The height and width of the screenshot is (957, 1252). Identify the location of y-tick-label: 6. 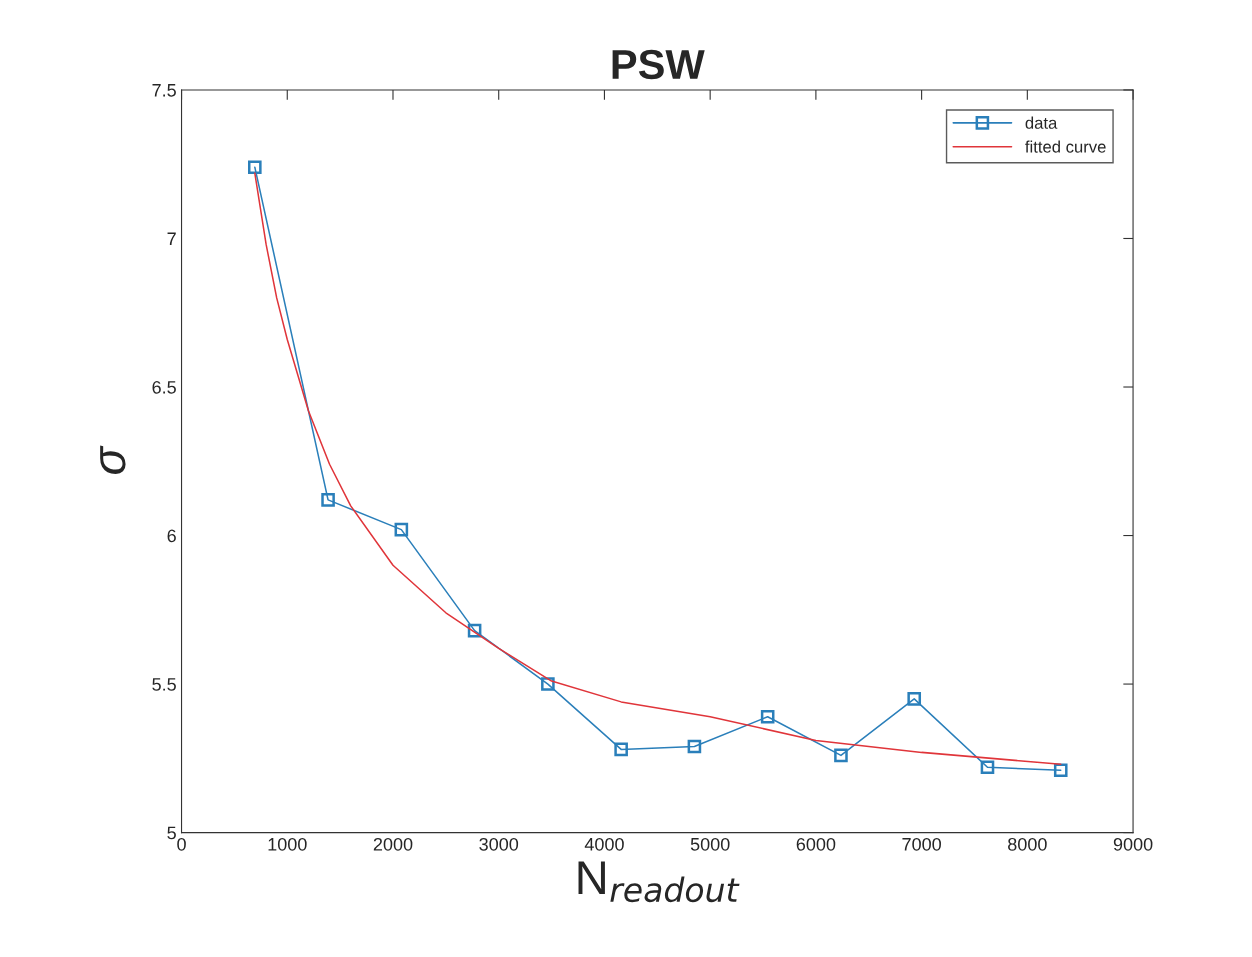
(171, 536).